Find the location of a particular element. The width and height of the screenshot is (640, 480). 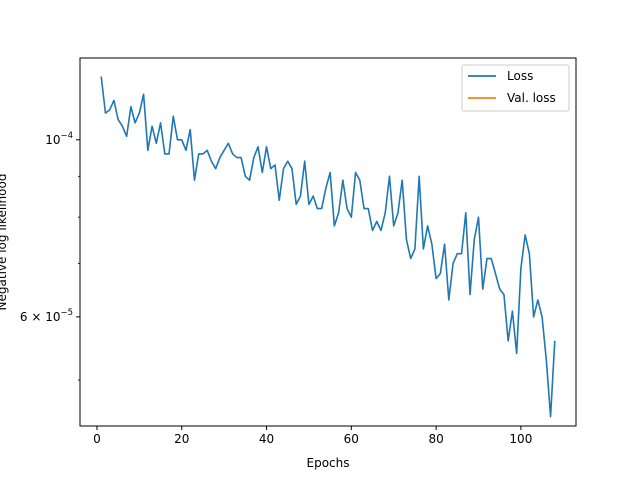

x-tick-label: 40 is located at coordinates (266, 439).